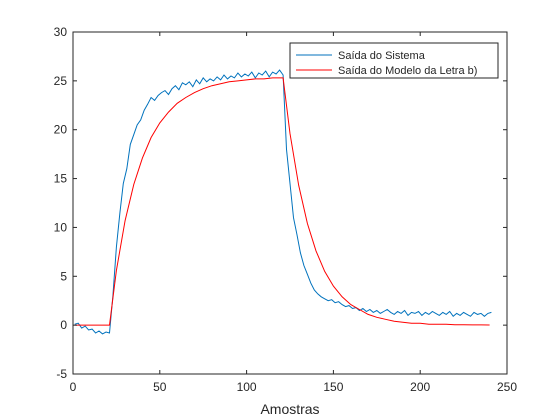 This screenshot has height=420, width=560. What do you see at coordinates (73, 387) in the screenshot?
I see `x-tick-label: 0` at bounding box center [73, 387].